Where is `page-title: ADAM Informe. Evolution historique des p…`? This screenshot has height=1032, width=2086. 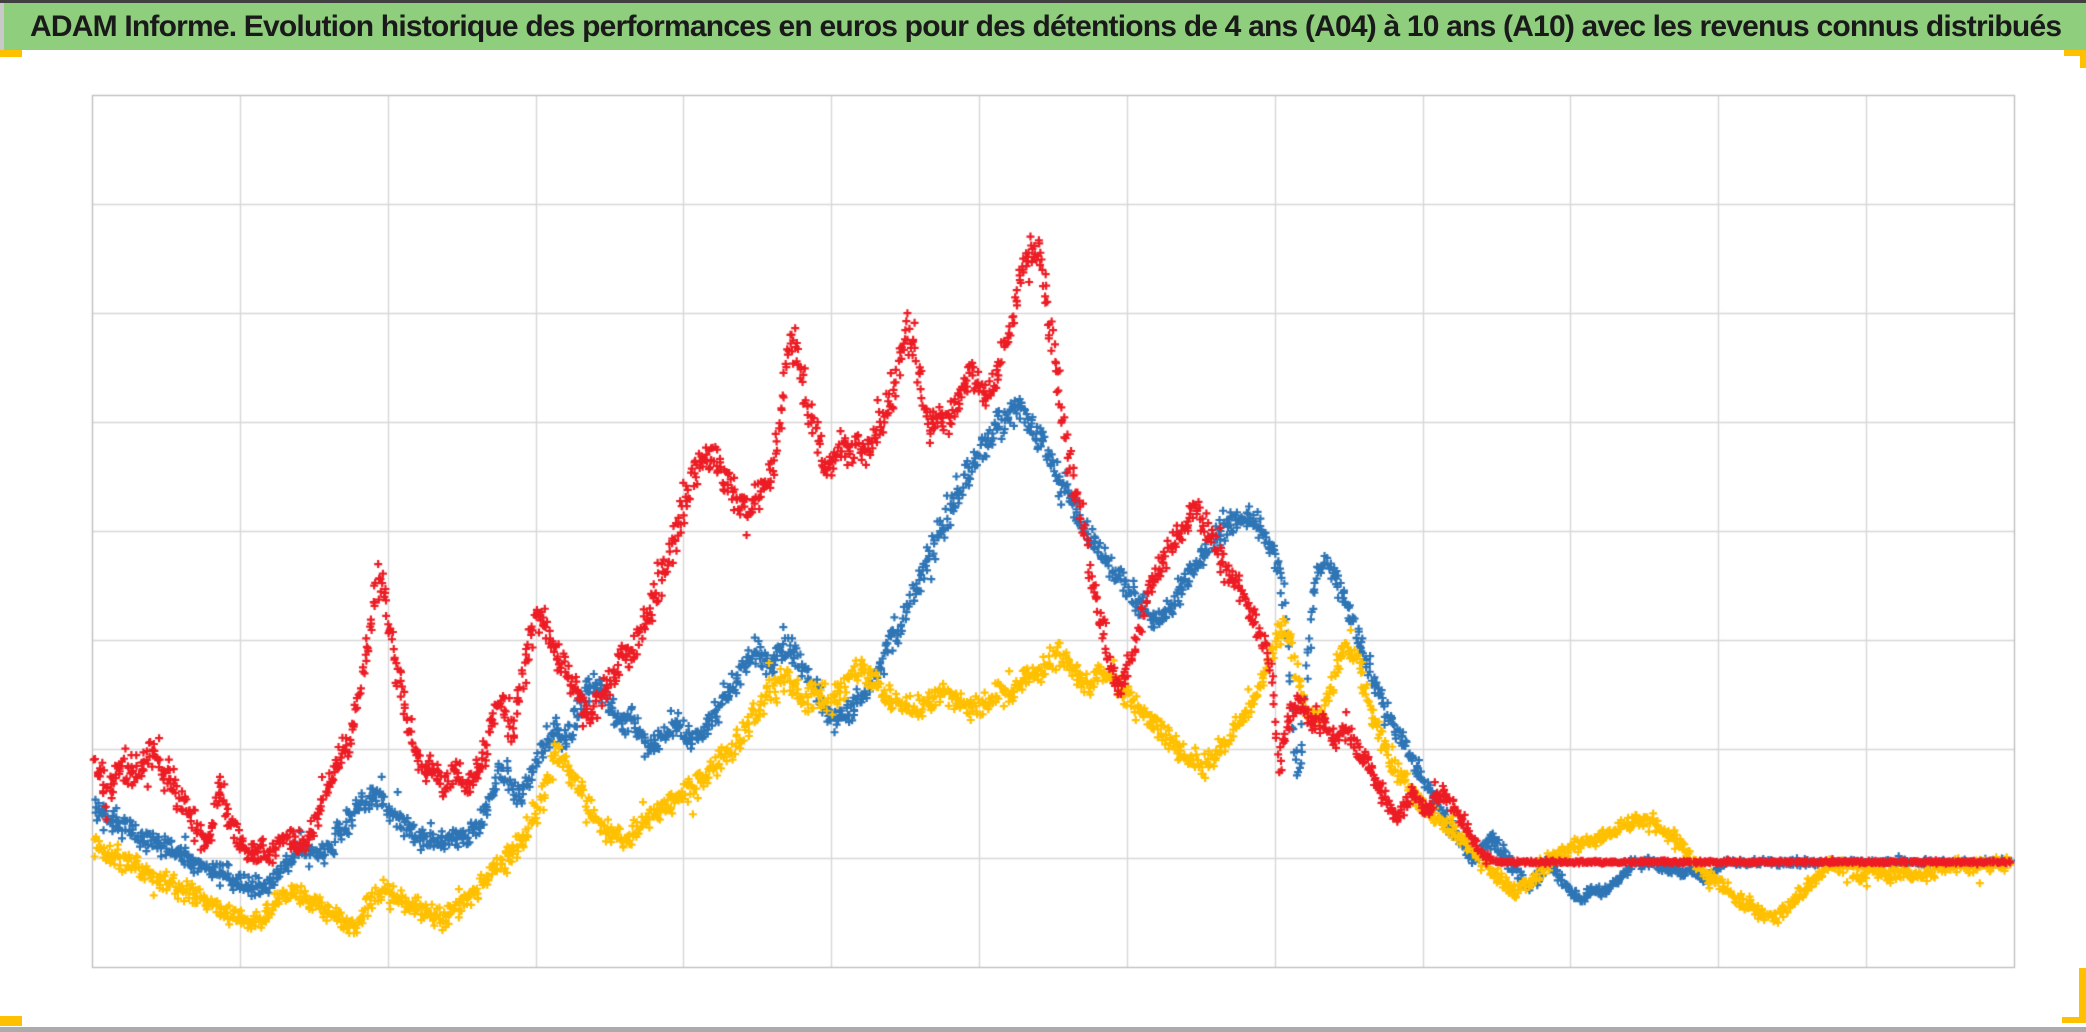 page-title: ADAM Informe. Evolution historique des p… is located at coordinates (1046, 26).